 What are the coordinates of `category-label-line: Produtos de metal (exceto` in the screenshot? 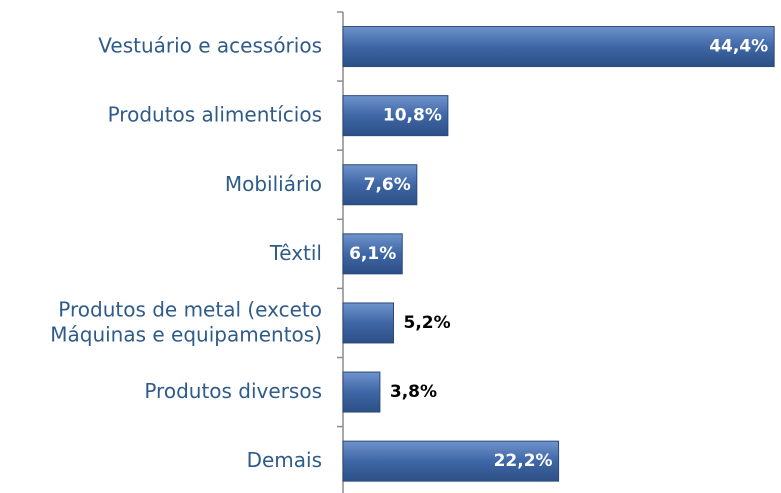 It's located at (190, 309).